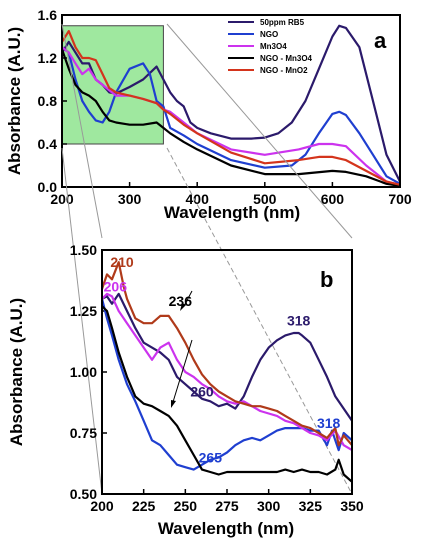 The height and width of the screenshot is (550, 423). Describe the element at coordinates (202, 391) in the screenshot. I see `peak-label: 260` at that location.